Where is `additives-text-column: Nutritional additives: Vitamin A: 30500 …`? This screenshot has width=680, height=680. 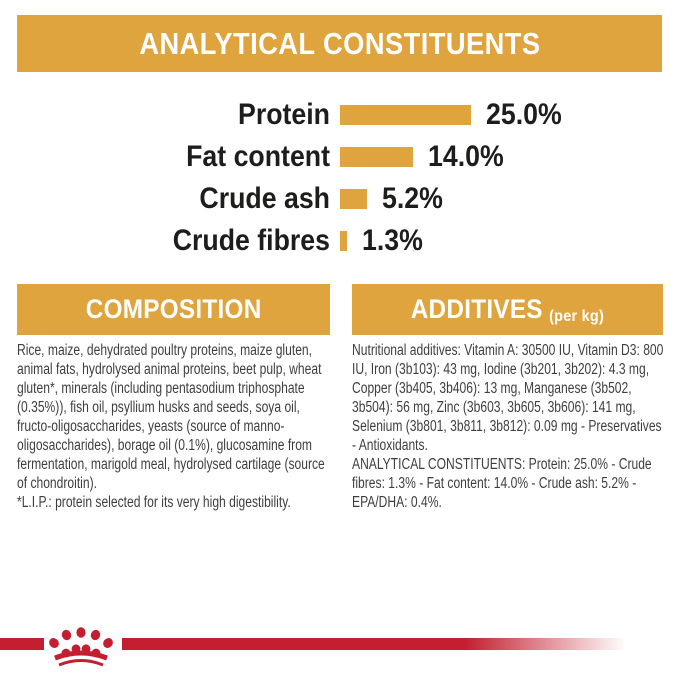
additives-text-column: Nutritional additives: Vitamin A: 30500 … is located at coordinates (510, 426).